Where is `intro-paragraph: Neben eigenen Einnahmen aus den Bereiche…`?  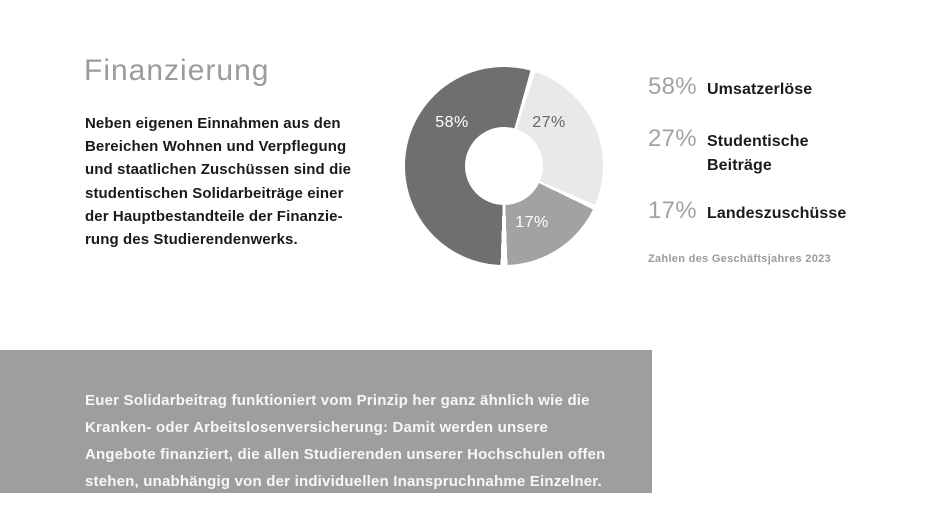
intro-paragraph: Neben eigenen Einnahmen aus den Bereiche… is located at coordinates (218, 182).